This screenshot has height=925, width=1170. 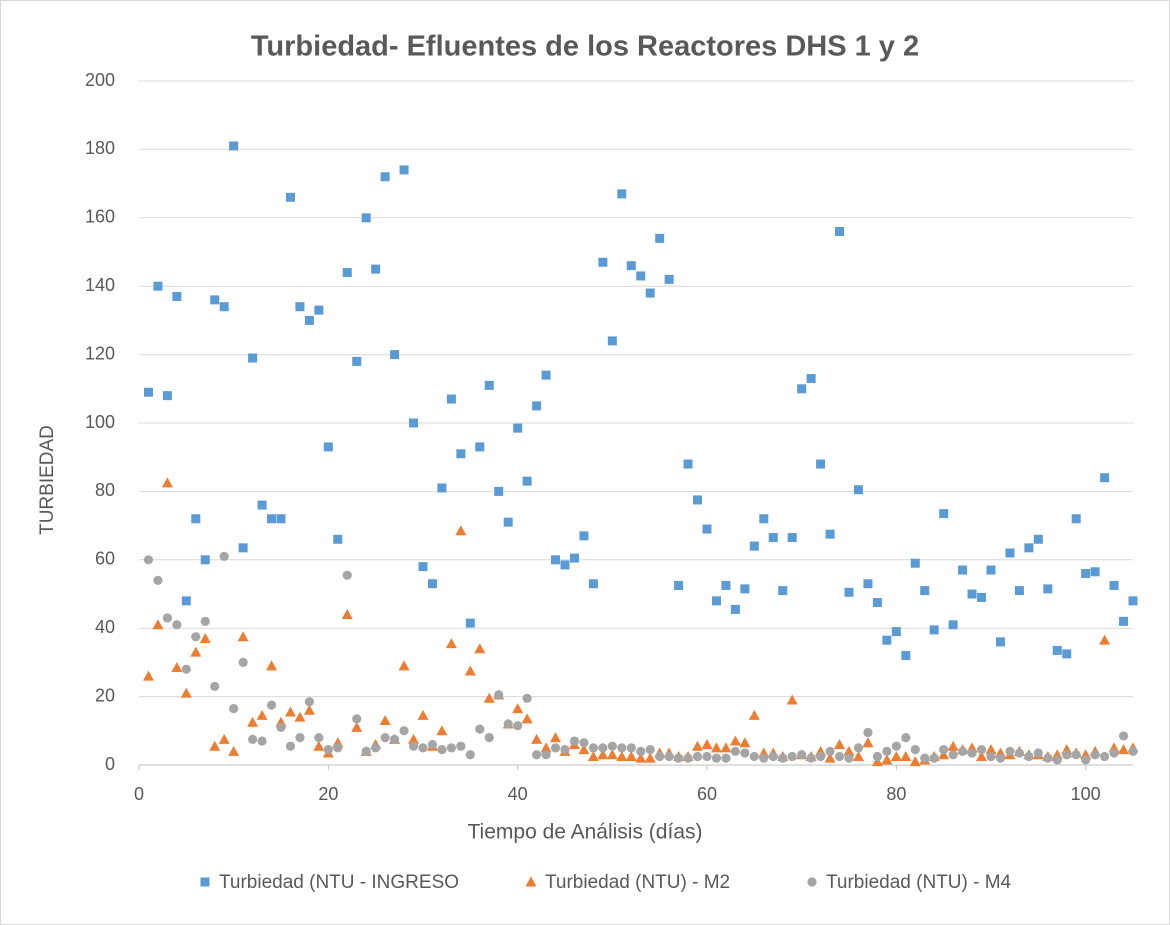 I want to click on x-tick-label: 60, so click(x=707, y=794).